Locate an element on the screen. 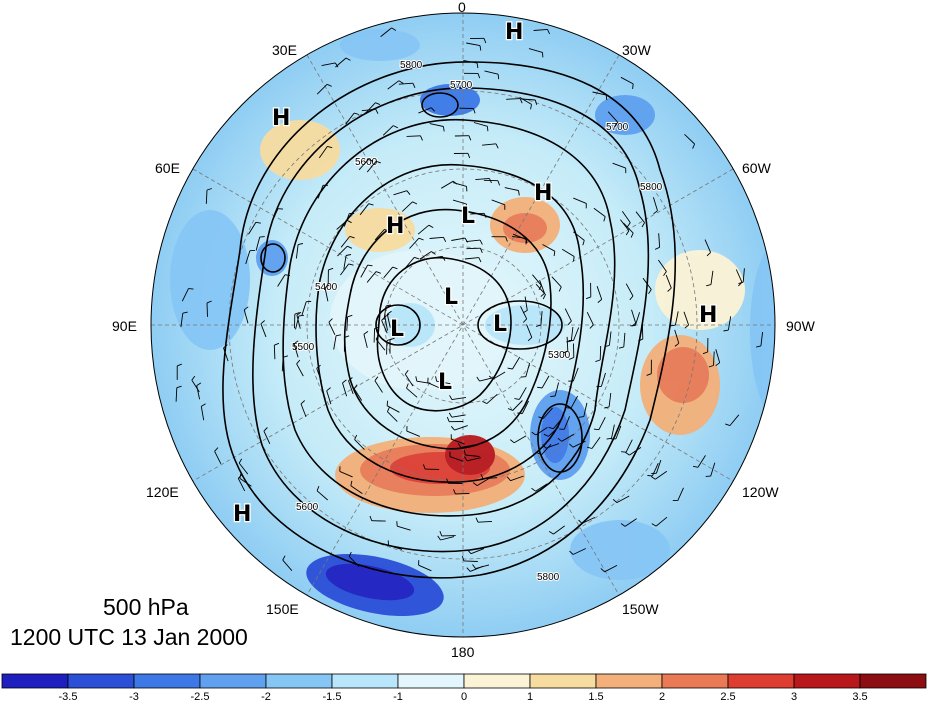  colorbar-tick-label: 0 is located at coordinates (464, 696).